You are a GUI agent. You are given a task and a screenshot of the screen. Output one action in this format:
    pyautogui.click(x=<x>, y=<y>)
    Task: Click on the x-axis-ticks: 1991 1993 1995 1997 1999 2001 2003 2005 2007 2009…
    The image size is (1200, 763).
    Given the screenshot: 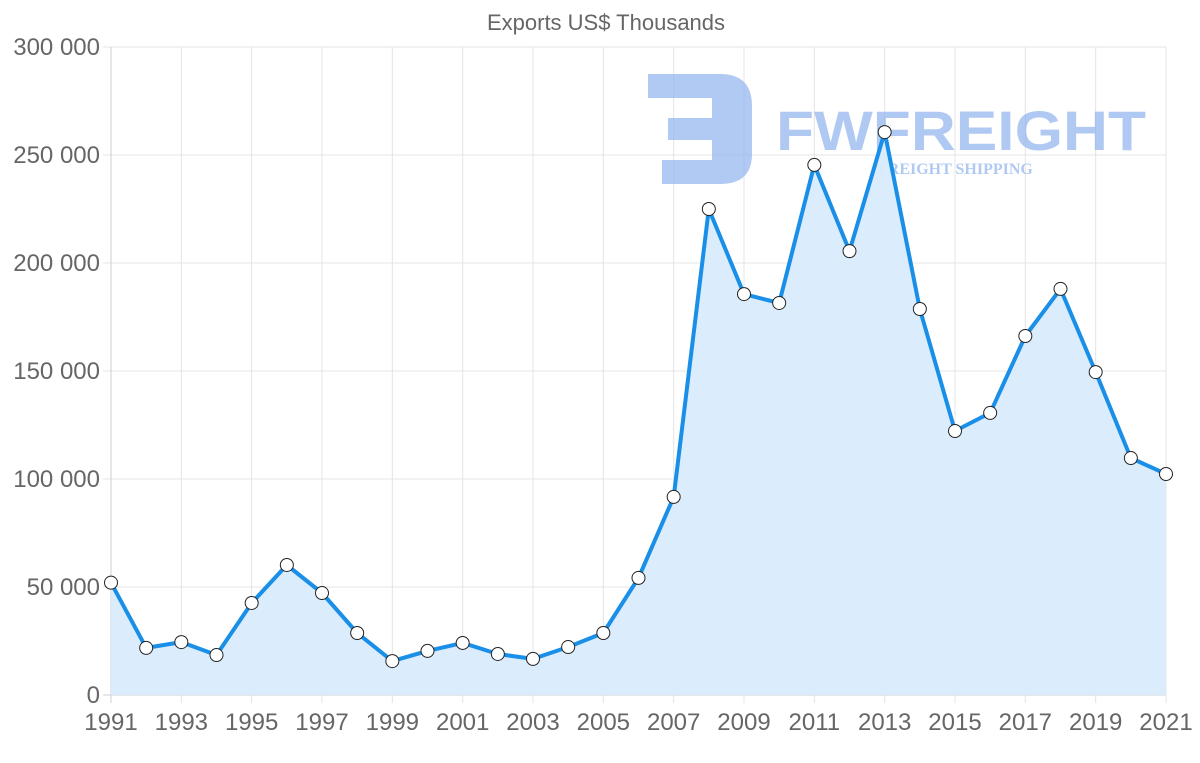 What is the action you would take?
    pyautogui.click(x=638, y=722)
    